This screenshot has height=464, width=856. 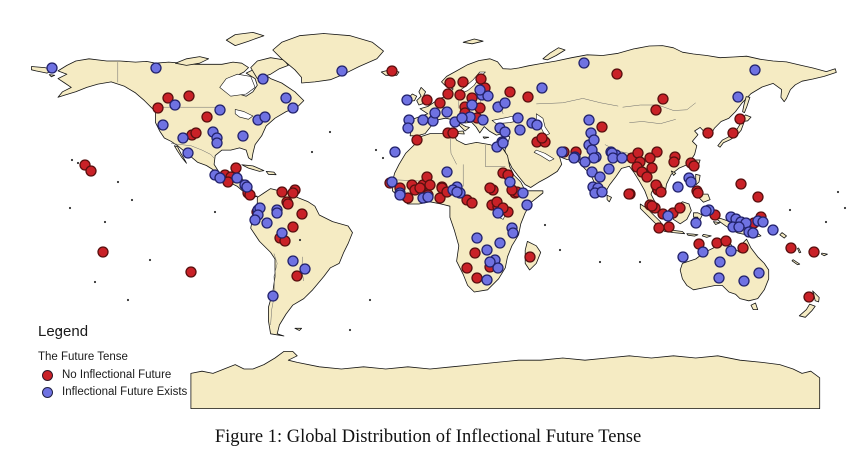 I want to click on legend-subtitle: The Future Tense, so click(x=83, y=357).